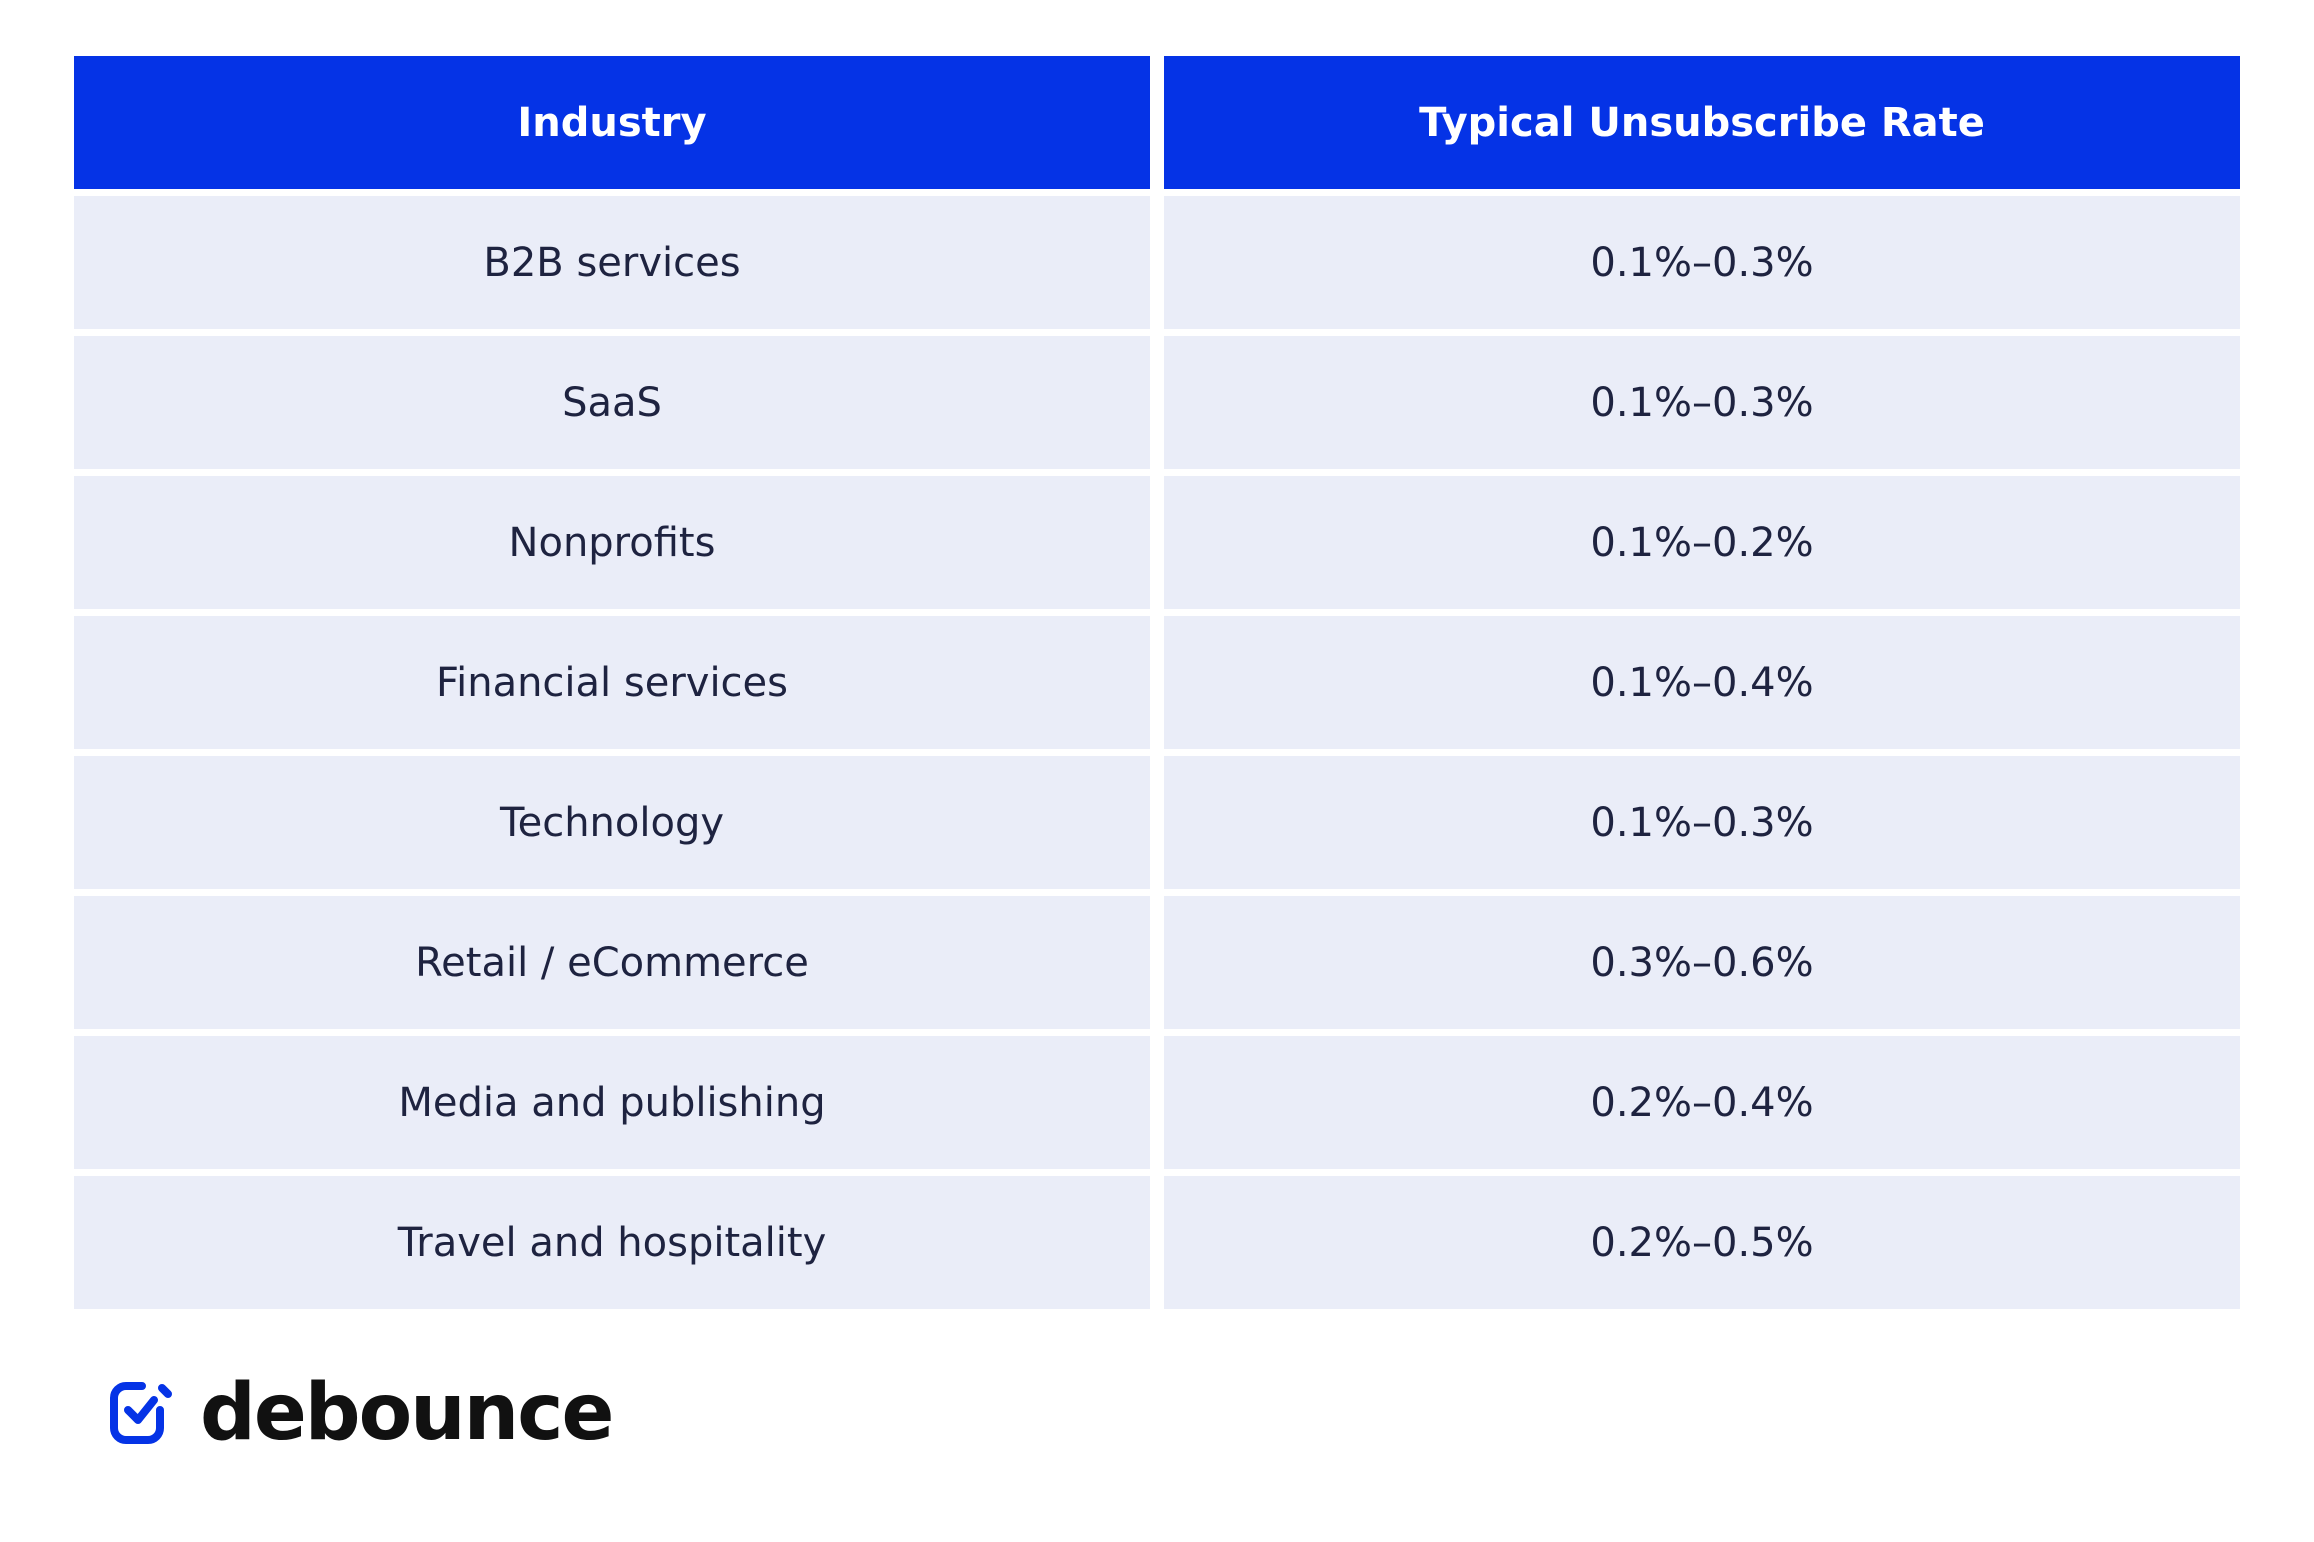 Image resolution: width=2314 pixels, height=1542 pixels. Describe the element at coordinates (612, 962) in the screenshot. I see `table-cell: Retail / eCommerce` at that location.